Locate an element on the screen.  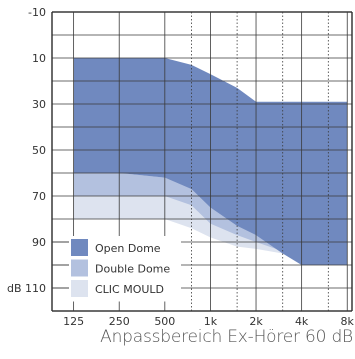
y-tick-label: dB 110 is located at coordinates (26, 288).